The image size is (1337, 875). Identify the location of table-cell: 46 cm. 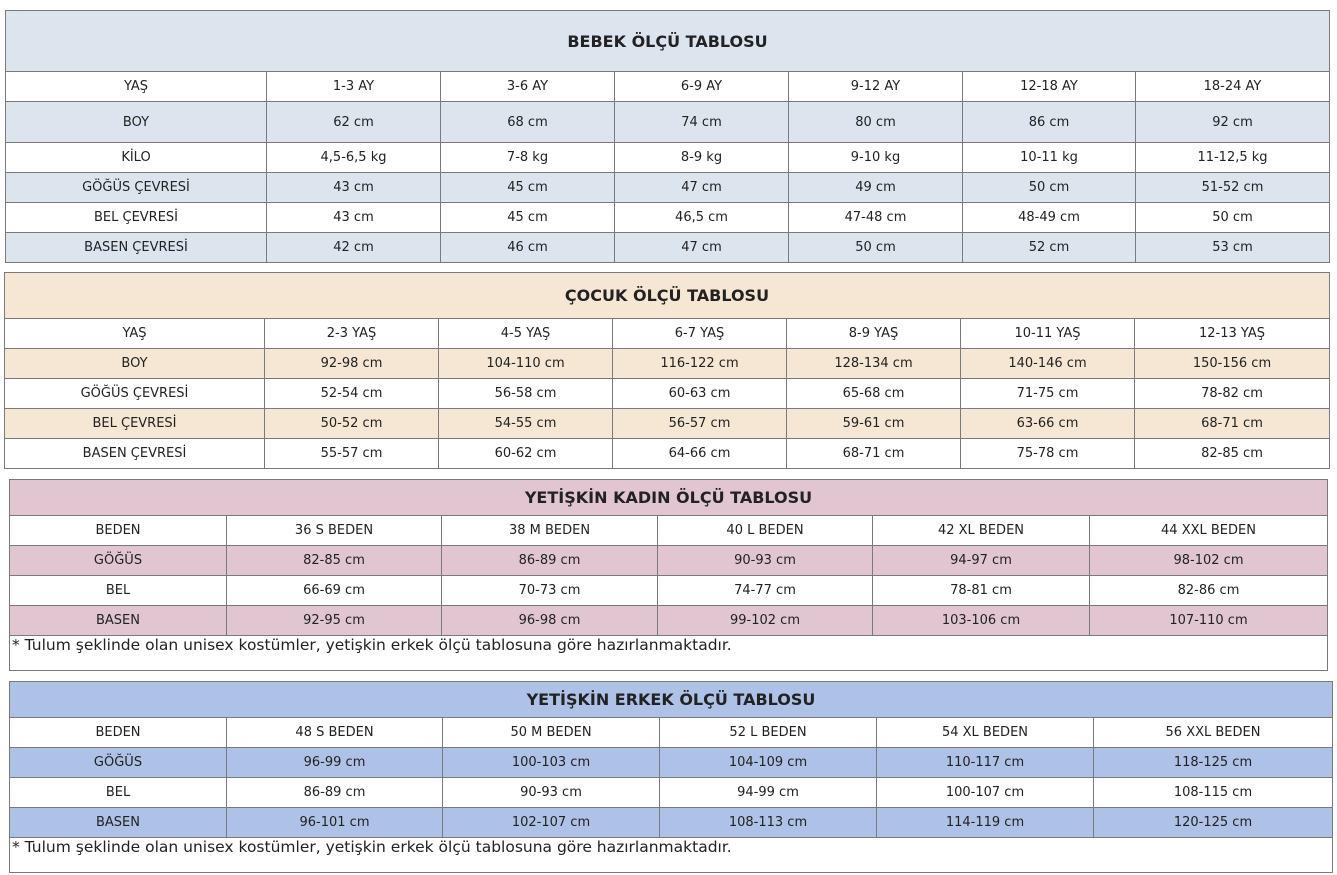
(527, 247).